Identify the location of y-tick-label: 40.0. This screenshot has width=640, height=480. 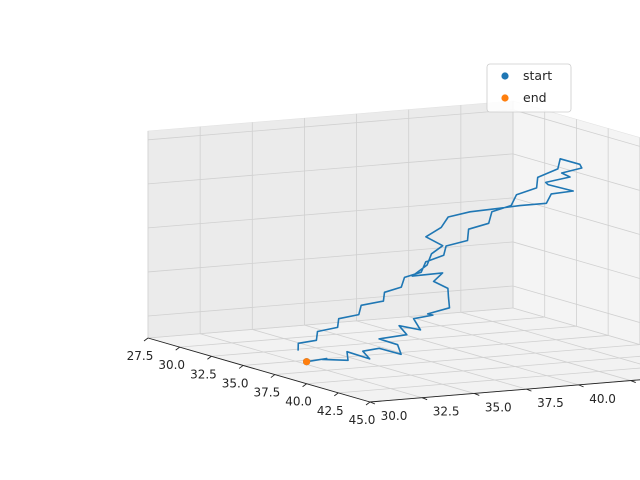
(602, 399).